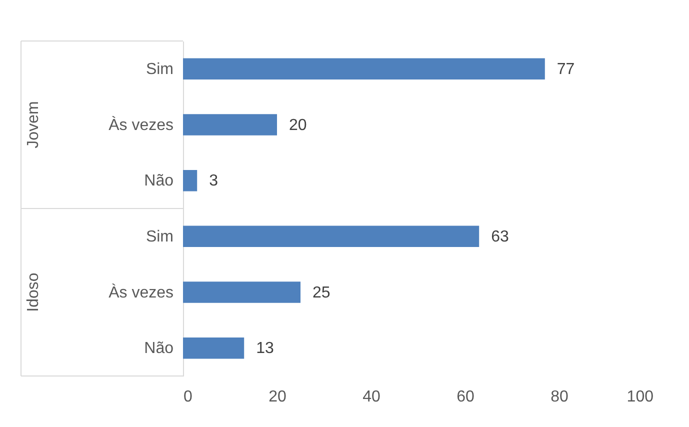 The image size is (689, 427). What do you see at coordinates (500, 237) in the screenshot?
I see `data-label: 63` at bounding box center [500, 237].